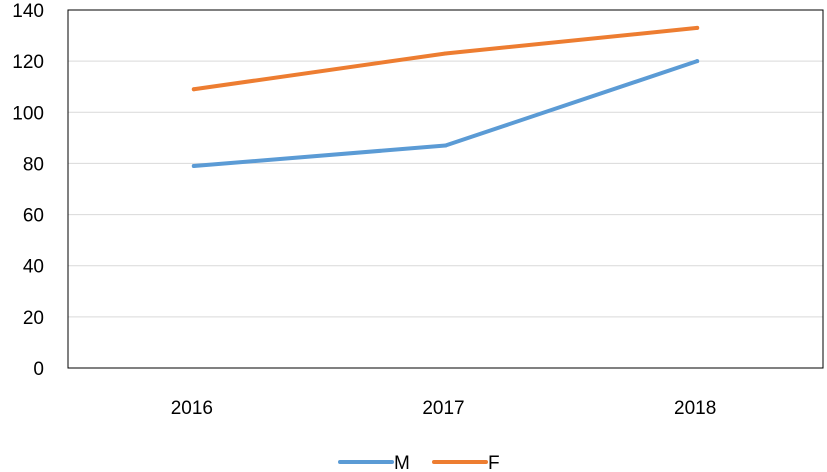 Image resolution: width=827 pixels, height=472 pixels. What do you see at coordinates (28, 11) in the screenshot?
I see `y-tick-label: 140` at bounding box center [28, 11].